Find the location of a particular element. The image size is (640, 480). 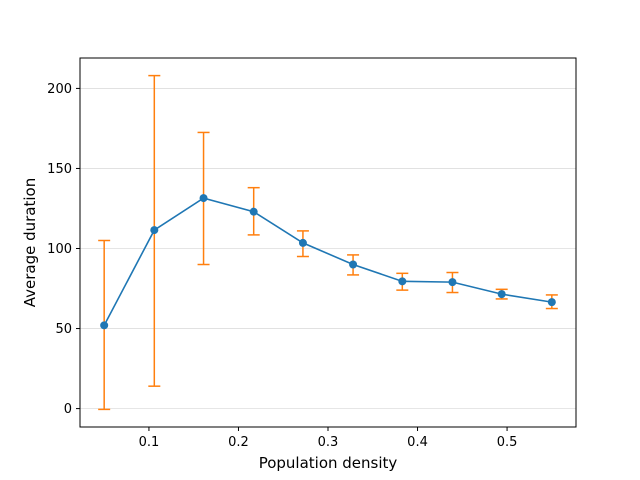

y-tick-label: 50 is located at coordinates (63, 329).